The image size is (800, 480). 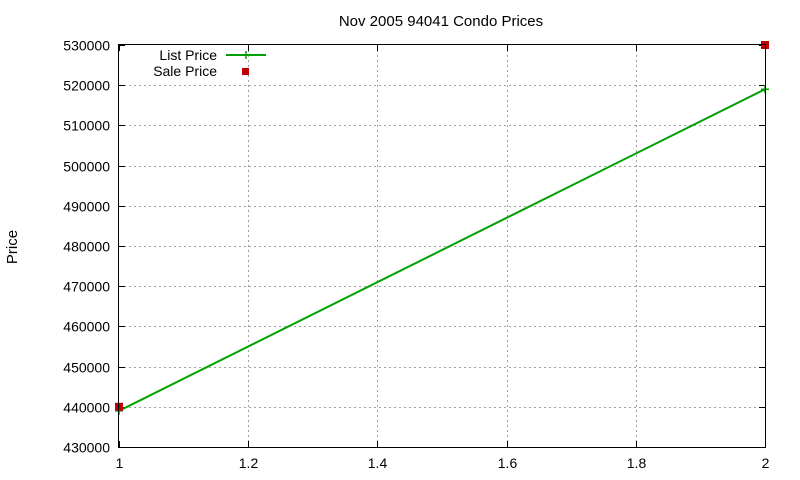 I want to click on x-tick-label: 1.6, so click(x=508, y=463).